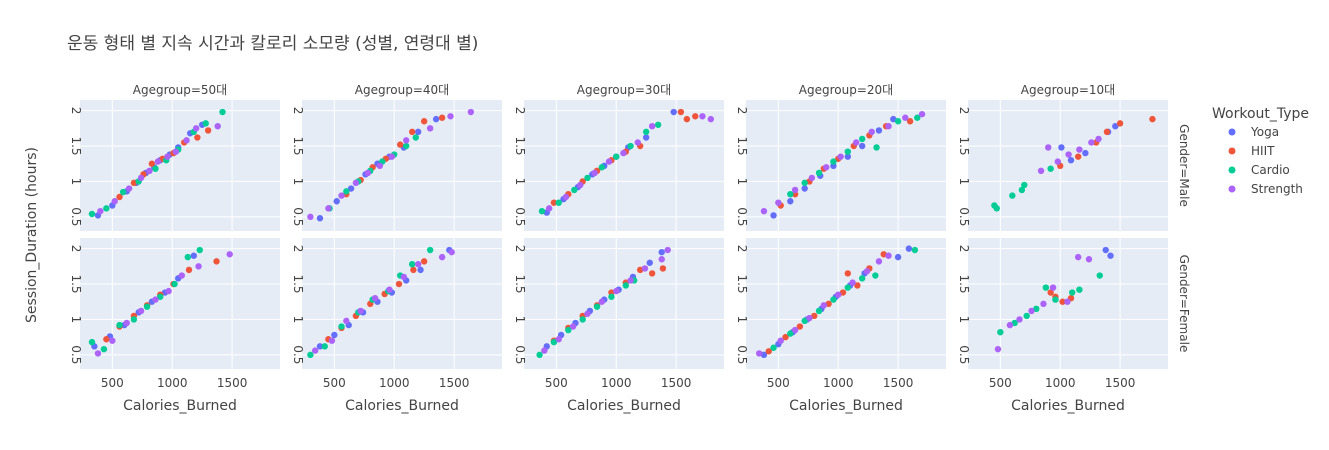 Image resolution: width=1329 pixels, height=450 pixels. I want to click on facet-panel: 0.5 1 1.5 2 Agegroup=10대 Gender=Male, so click(1074, 157).